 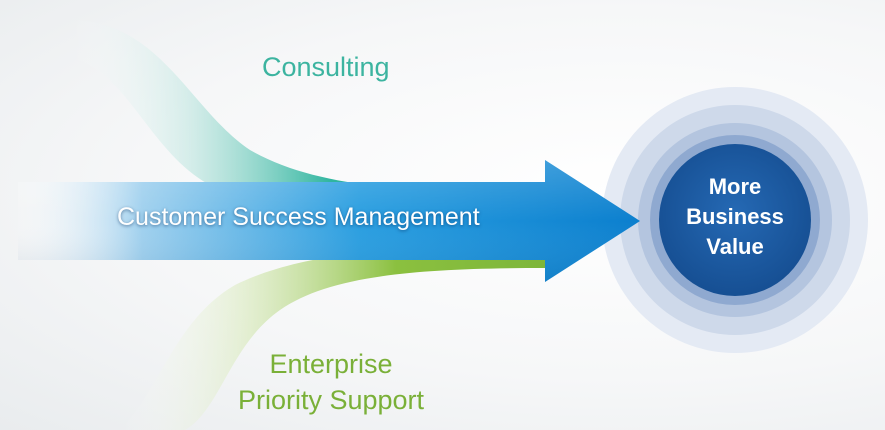 What do you see at coordinates (735, 186) in the screenshot?
I see `value-line-1: More` at bounding box center [735, 186].